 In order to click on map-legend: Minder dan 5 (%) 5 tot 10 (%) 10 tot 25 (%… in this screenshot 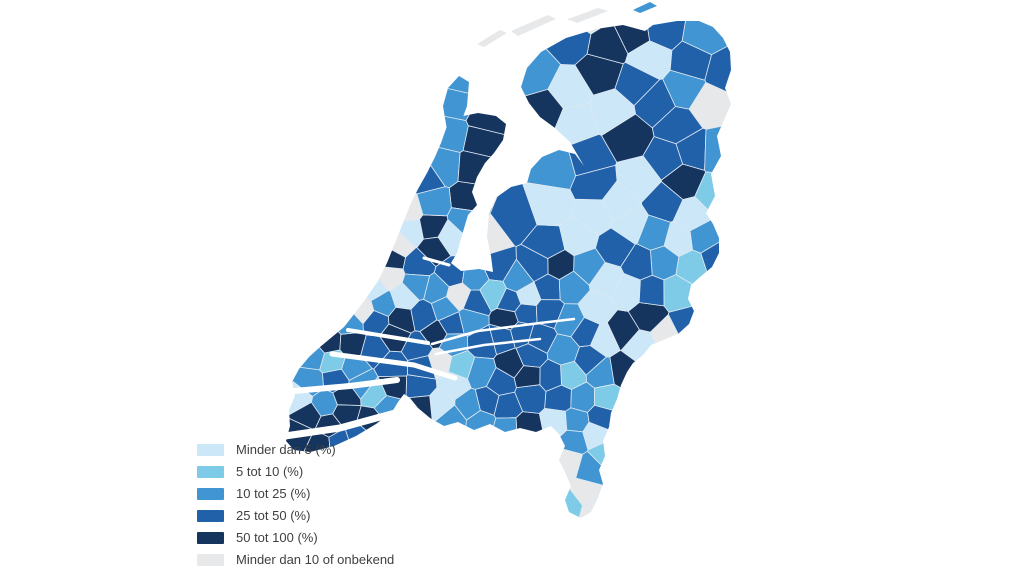, I will do `click(295, 505)`.